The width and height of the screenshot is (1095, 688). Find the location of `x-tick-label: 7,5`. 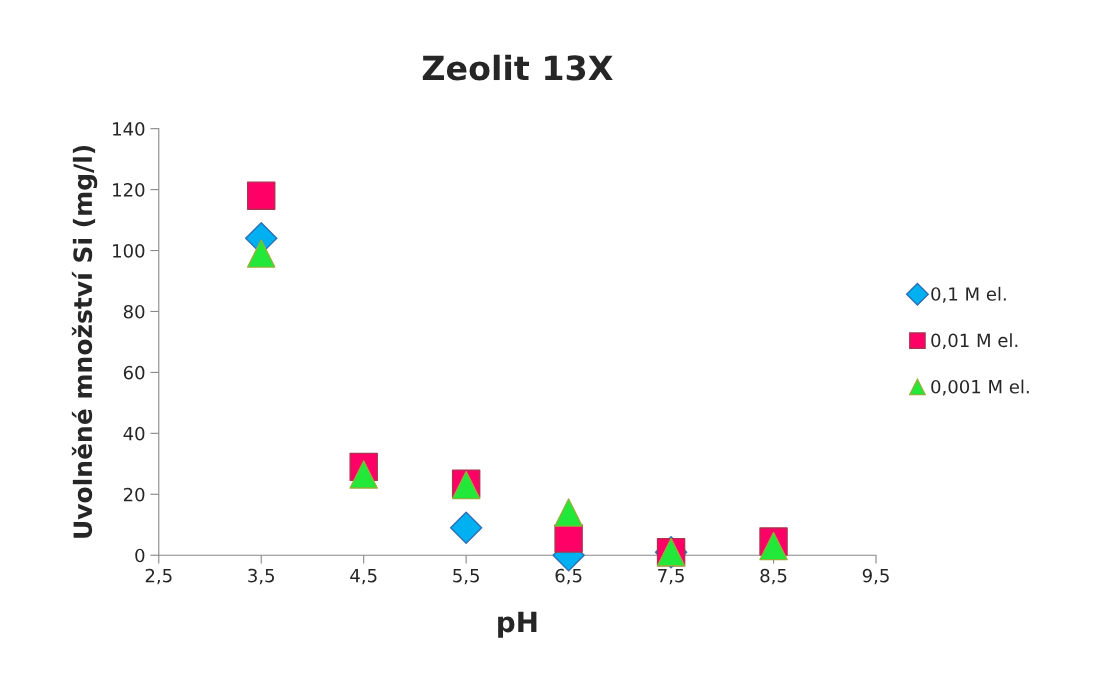

x-tick-label: 7,5 is located at coordinates (671, 576).